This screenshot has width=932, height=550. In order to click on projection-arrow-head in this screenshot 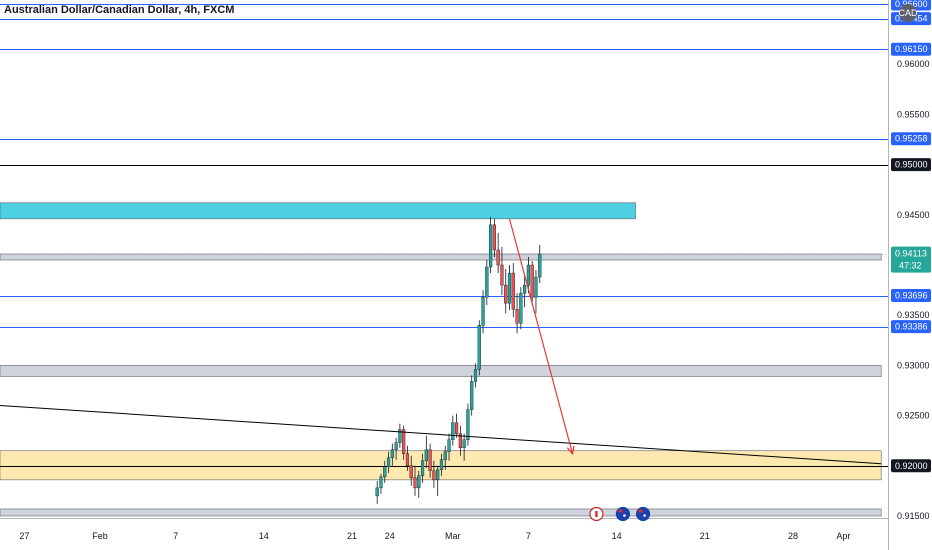, I will do `click(570, 450)`.